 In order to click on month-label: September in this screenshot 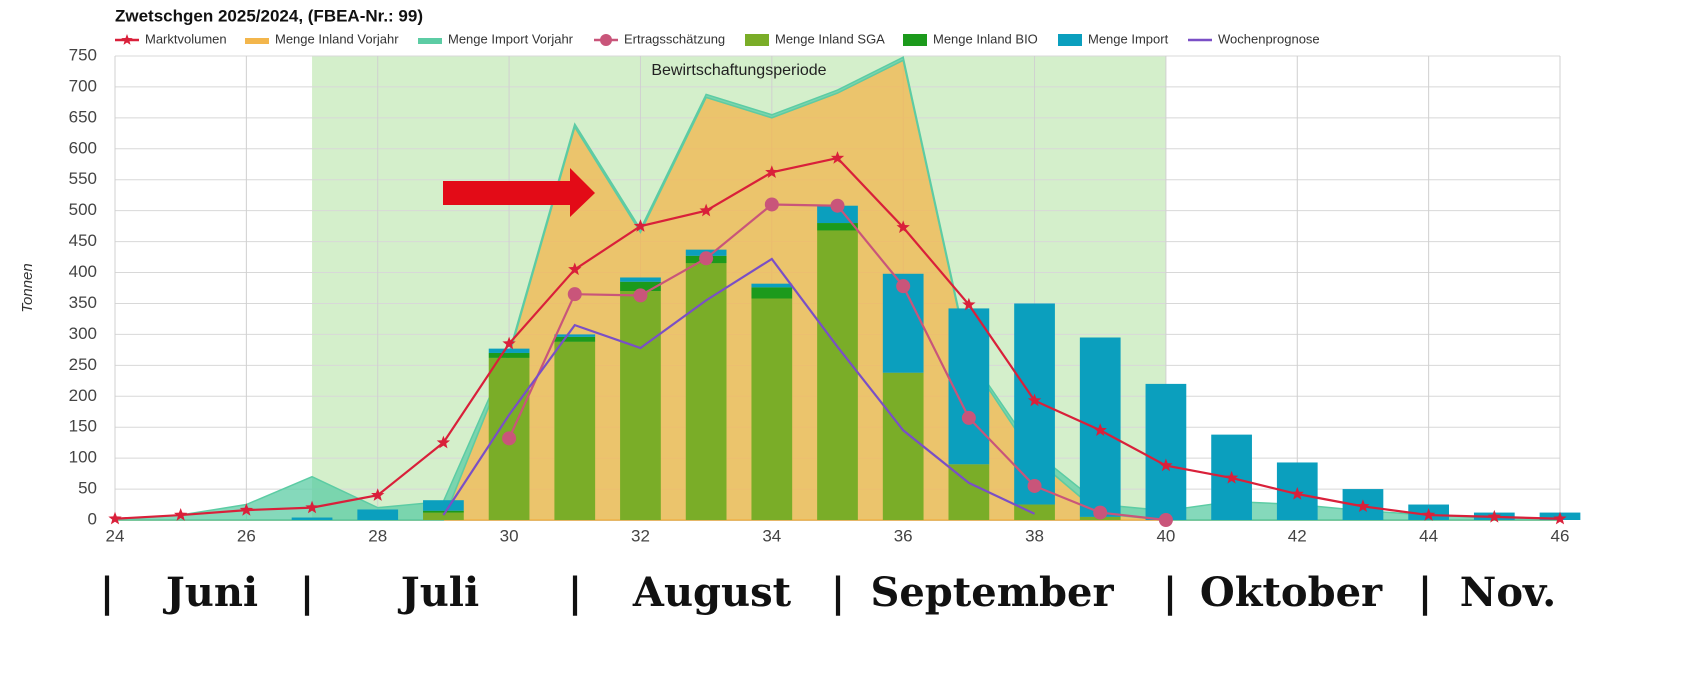, I will do `click(992, 592)`.